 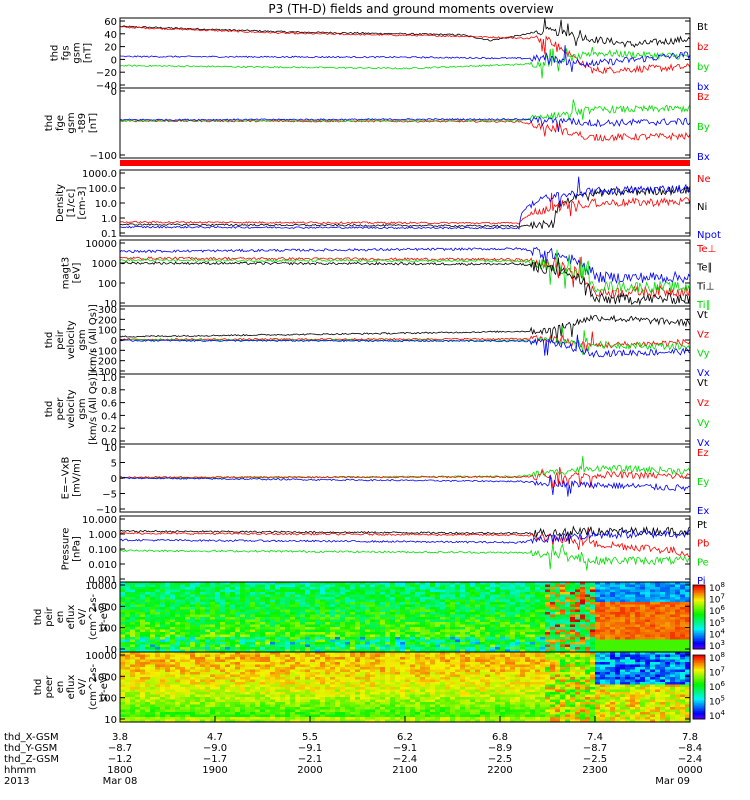 I want to click on colorbar-segment, so click(x=699, y=648).